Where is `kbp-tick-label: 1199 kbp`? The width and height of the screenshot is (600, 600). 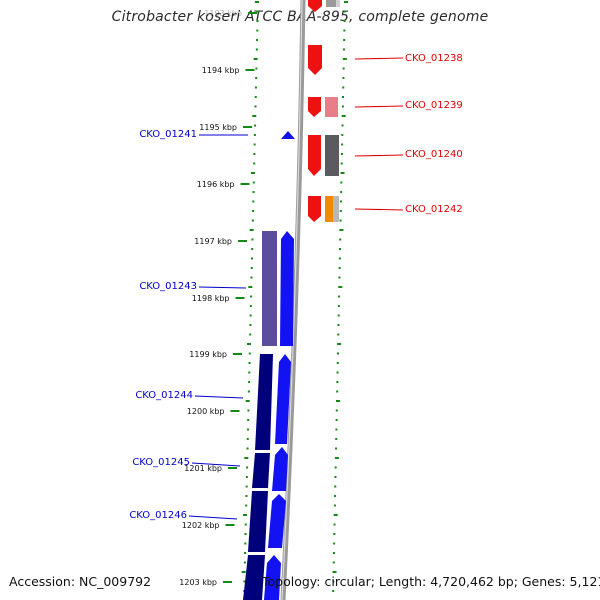 kbp-tick-label: 1199 kbp is located at coordinates (208, 354).